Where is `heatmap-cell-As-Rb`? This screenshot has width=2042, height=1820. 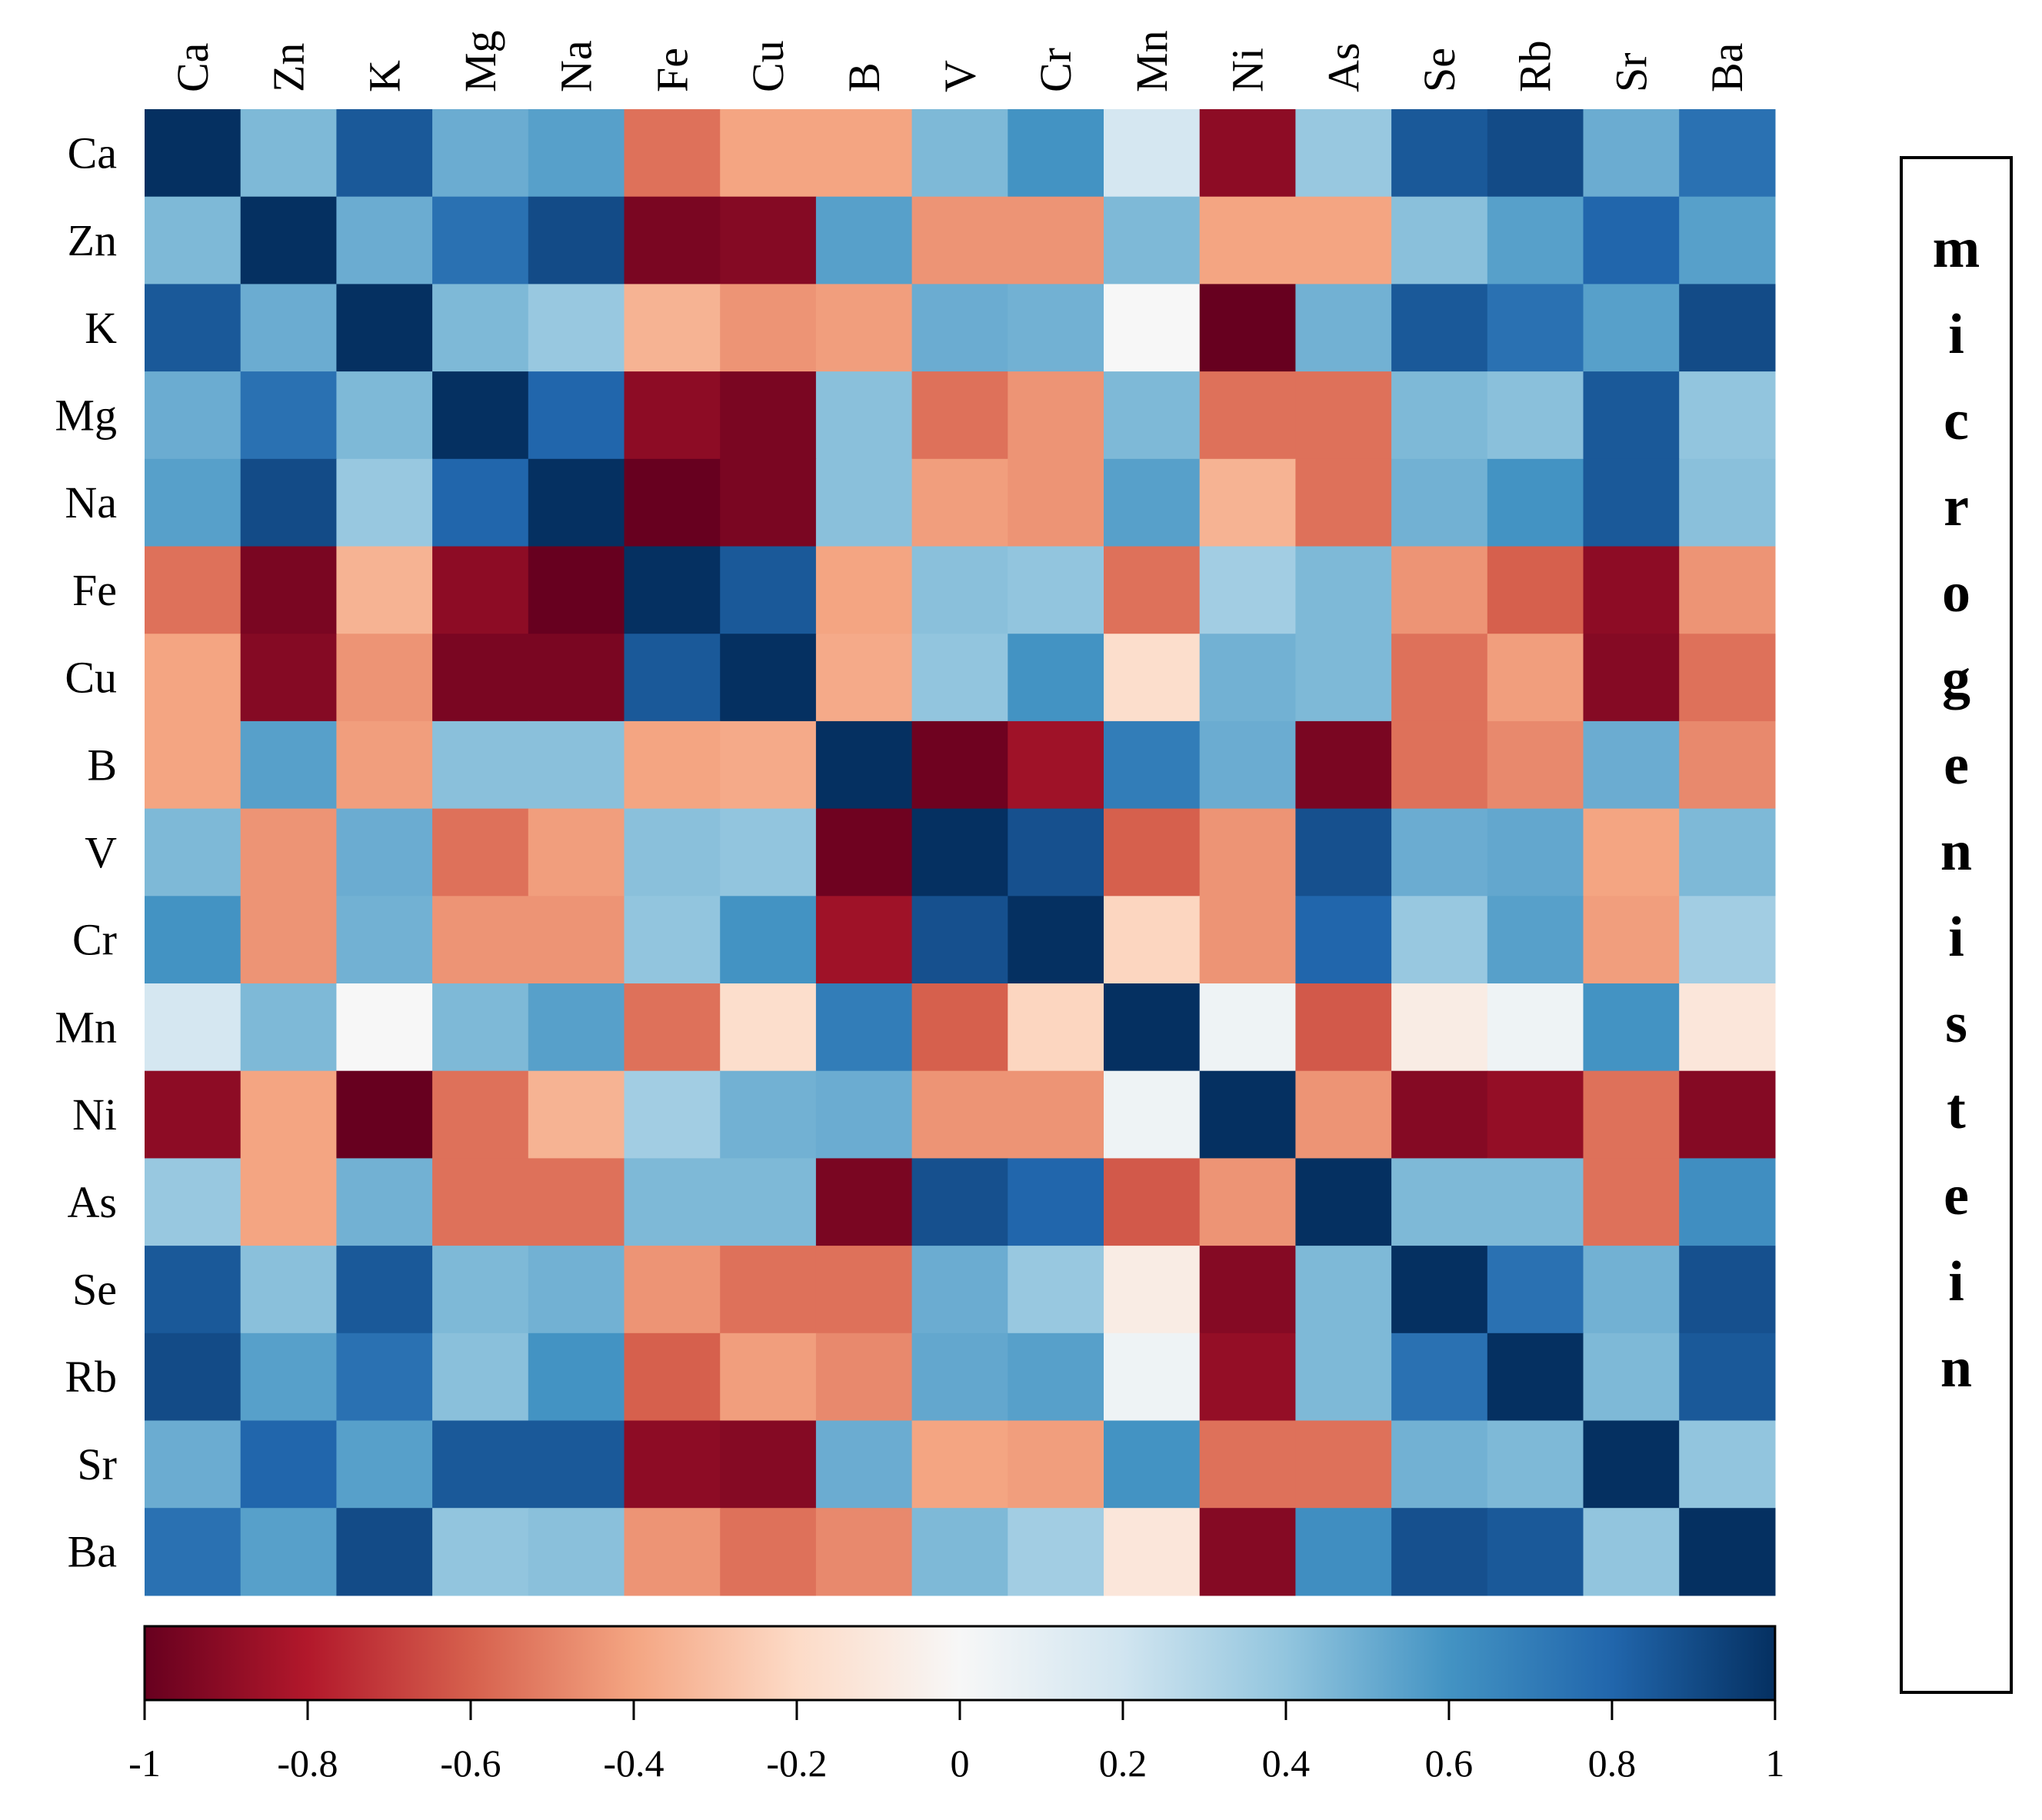
heatmap-cell-As-Rb is located at coordinates (1535, 1202).